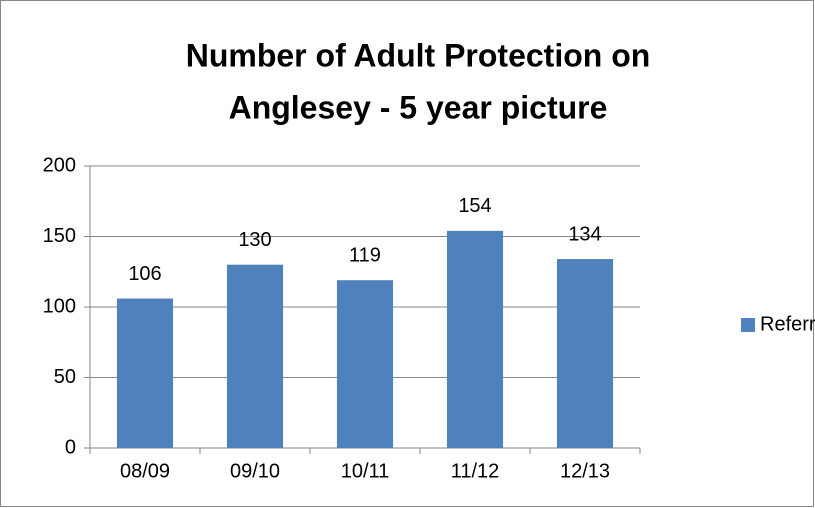 The height and width of the screenshot is (508, 815). I want to click on x-tick-label: 12/13, so click(585, 471).